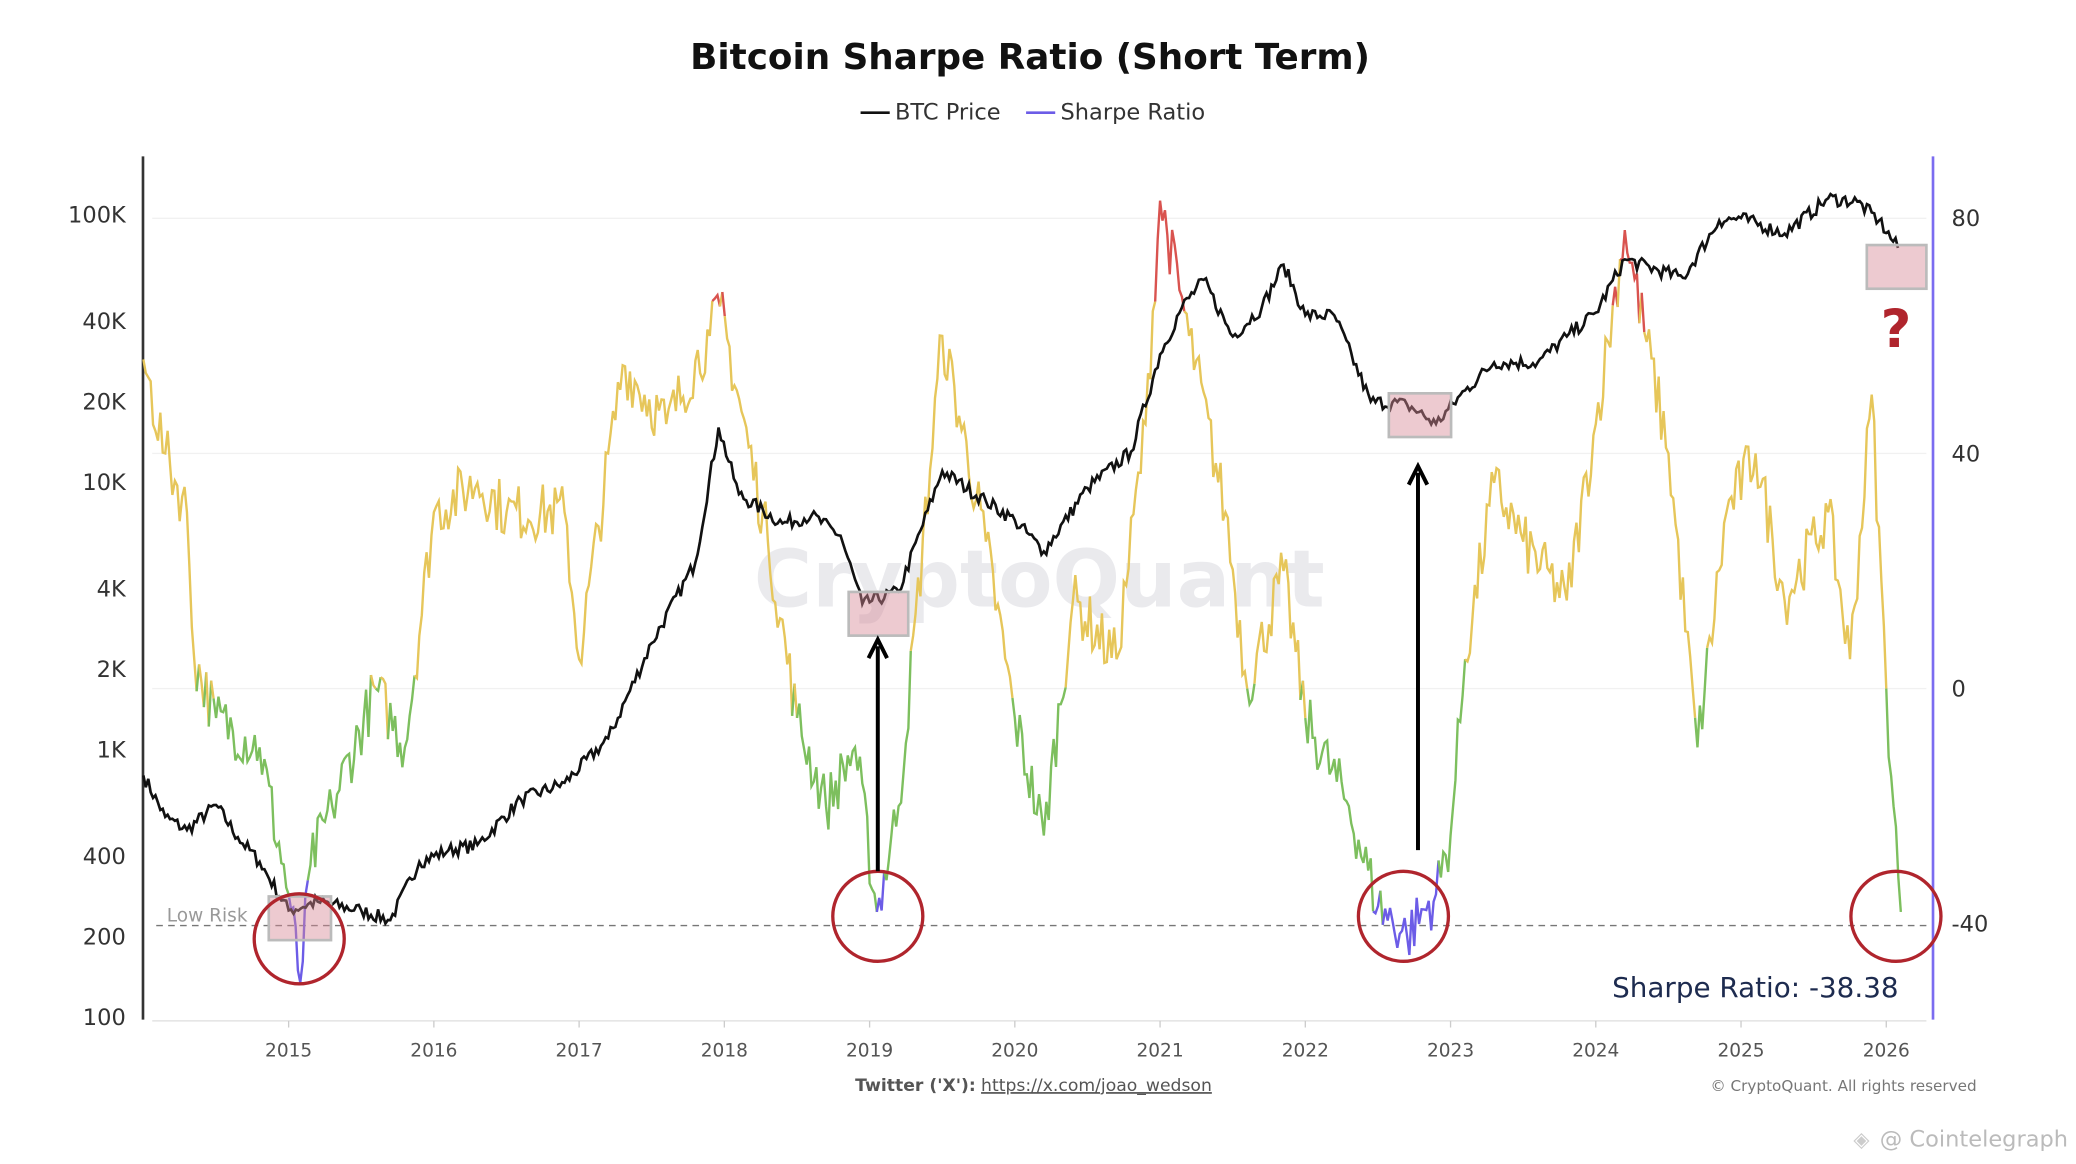 The image size is (2076, 1164). Describe the element at coordinates (104, 483) in the screenshot. I see `left-tick-label: 10K` at that location.